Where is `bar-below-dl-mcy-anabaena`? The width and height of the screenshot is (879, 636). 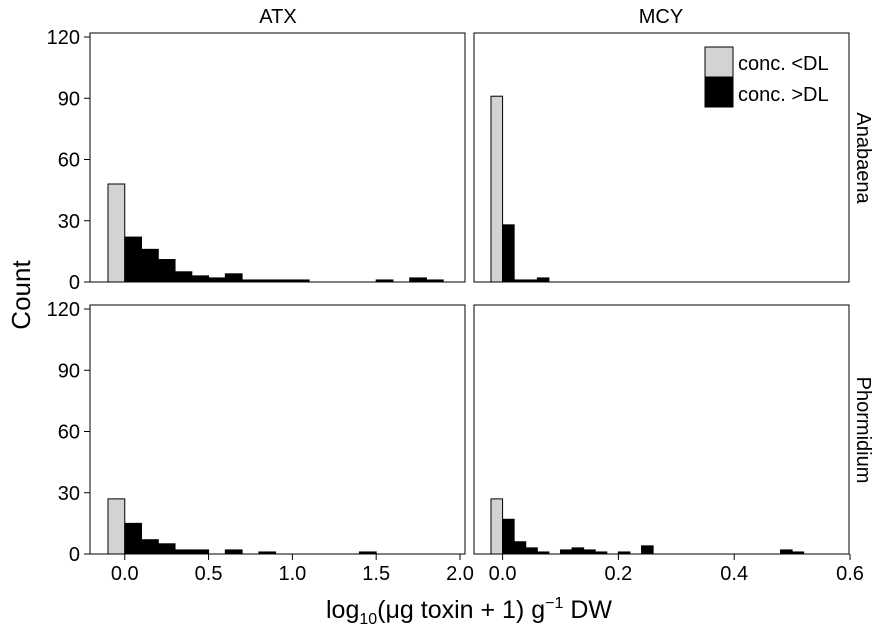 bar-below-dl-mcy-anabaena is located at coordinates (497, 189).